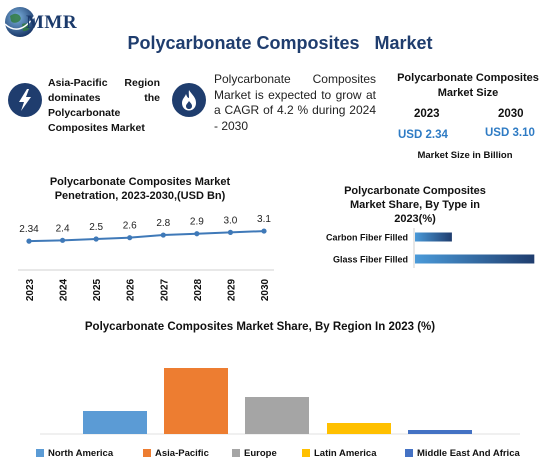 Image resolution: width=550 pixels, height=463 pixels. I want to click on legend-asia-pacific: Asia-Pacific, so click(176, 453).